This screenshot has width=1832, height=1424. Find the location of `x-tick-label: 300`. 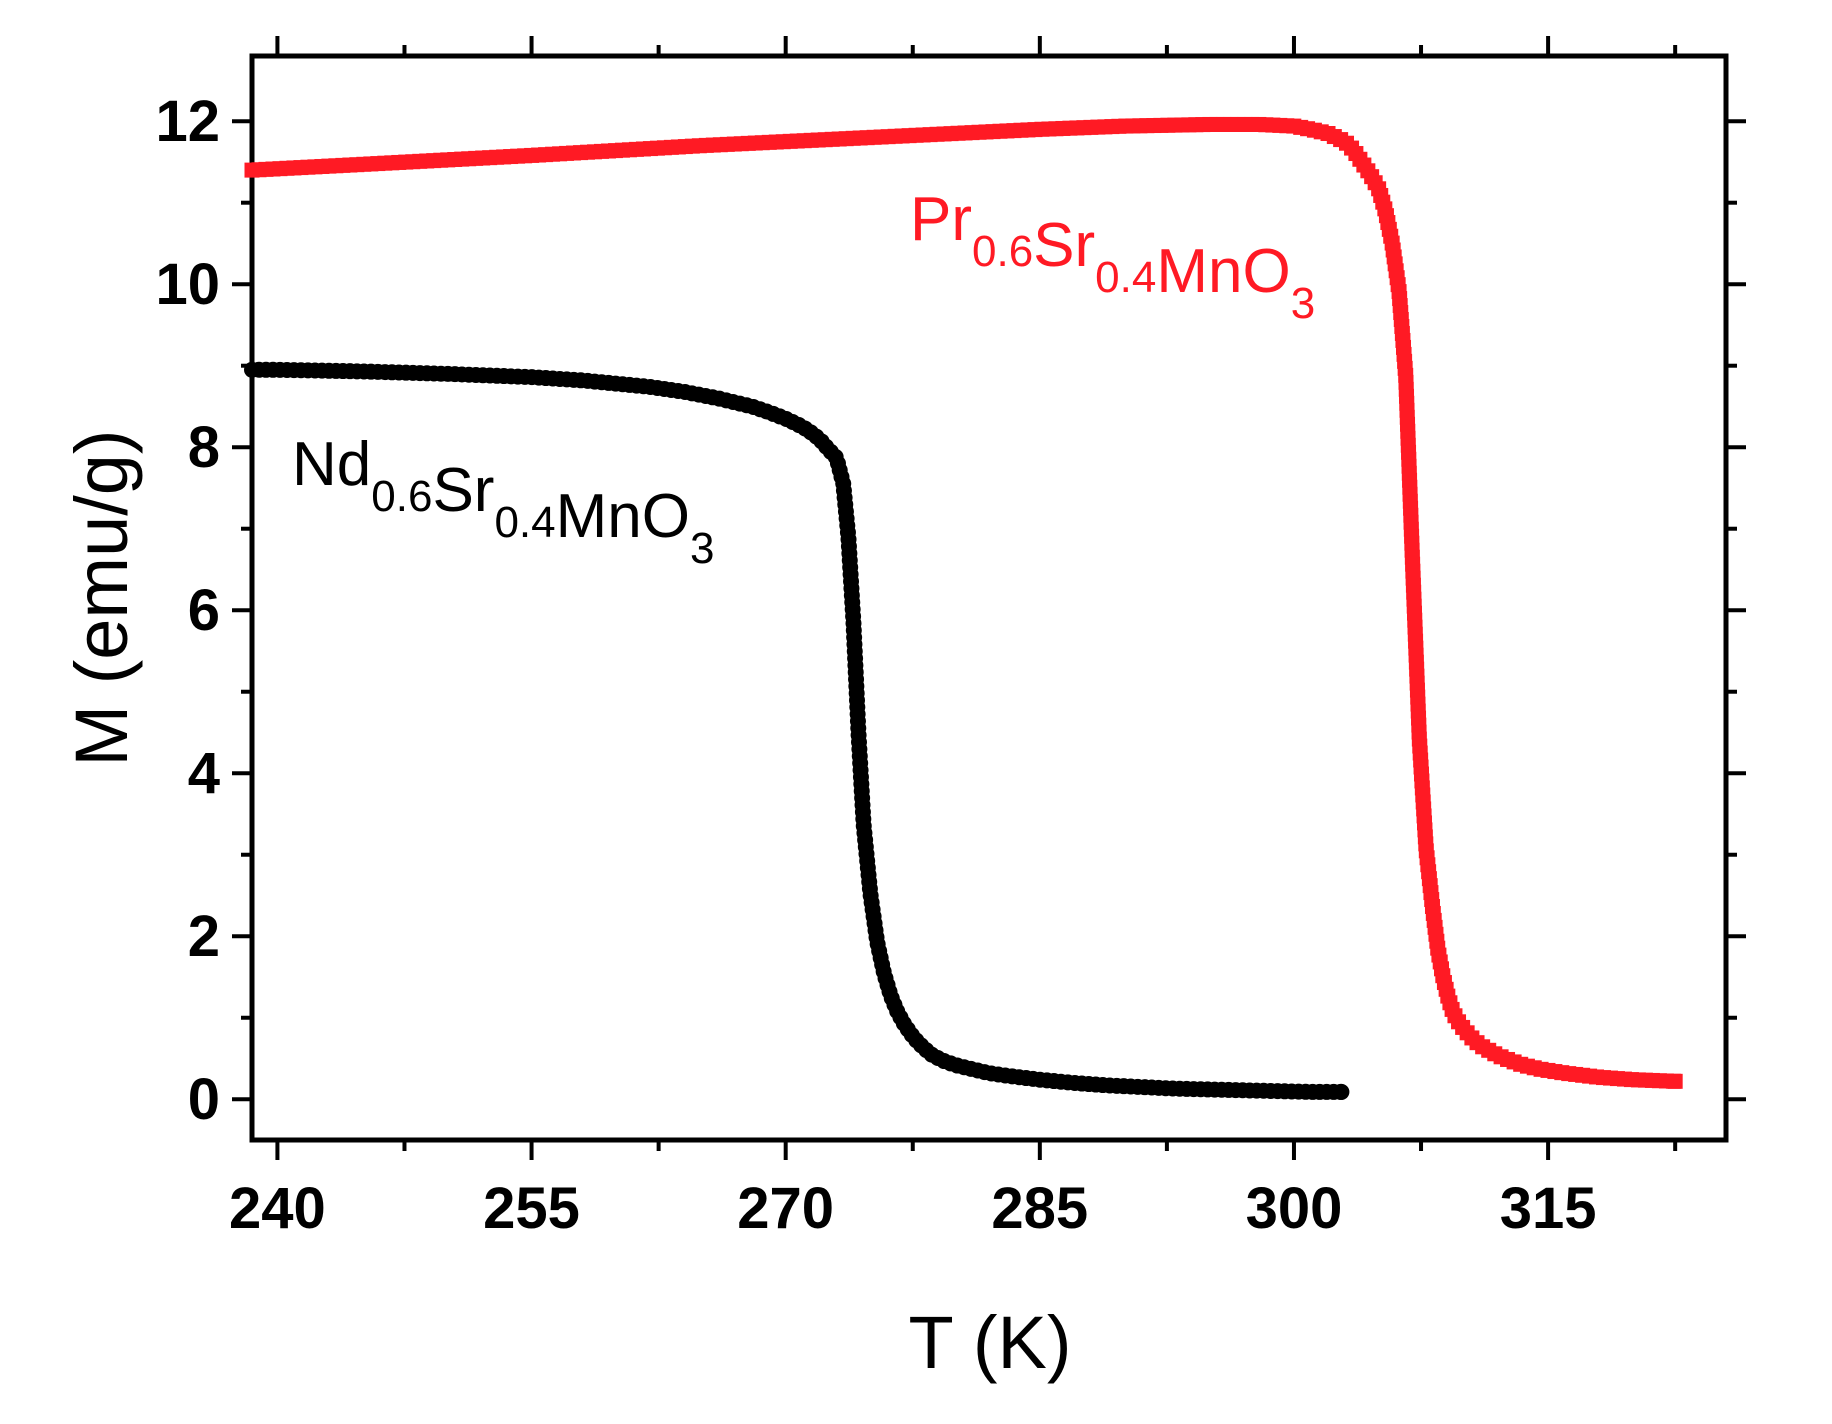

x-tick-label: 300 is located at coordinates (1294, 1208).